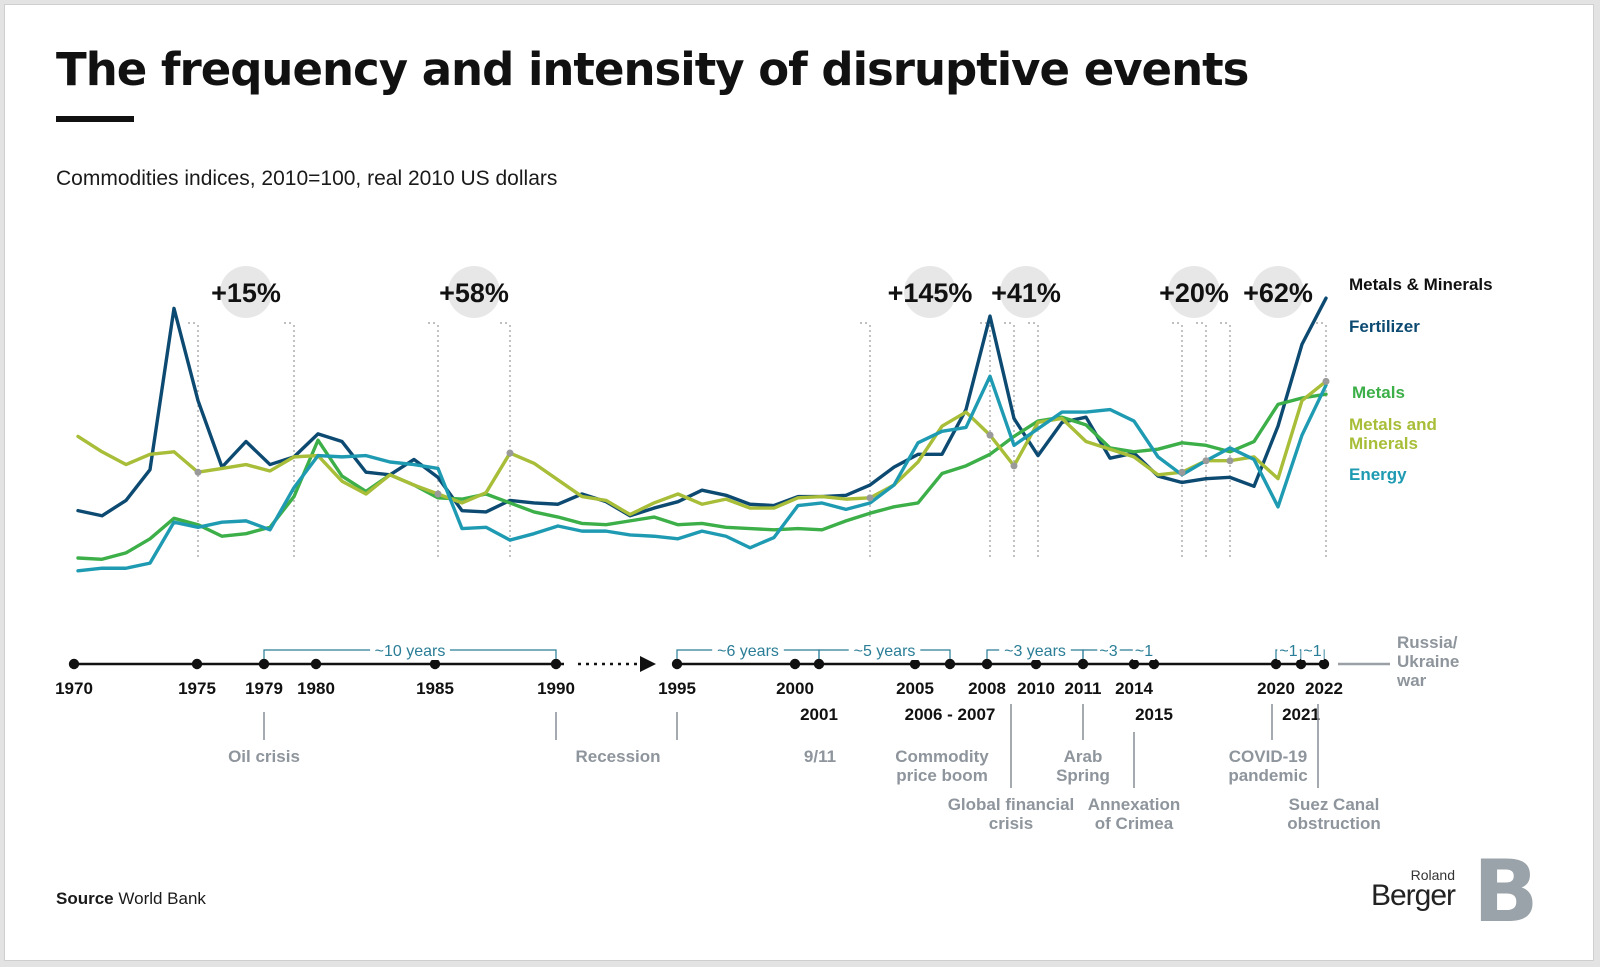 The height and width of the screenshot is (967, 1600). What do you see at coordinates (1383, 443) in the screenshot?
I see `legend-entry: Minerals` at bounding box center [1383, 443].